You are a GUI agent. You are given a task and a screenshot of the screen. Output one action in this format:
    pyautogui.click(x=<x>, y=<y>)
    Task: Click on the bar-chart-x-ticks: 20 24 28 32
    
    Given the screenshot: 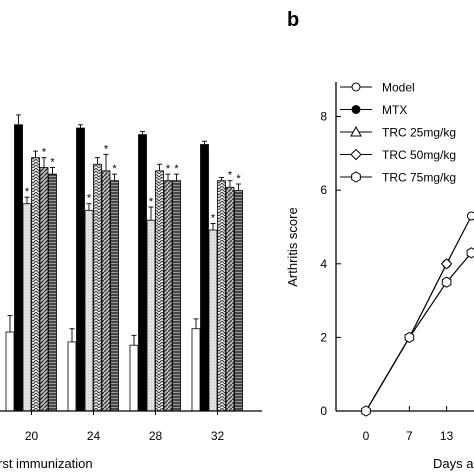 What is the action you would take?
    pyautogui.click(x=125, y=427)
    